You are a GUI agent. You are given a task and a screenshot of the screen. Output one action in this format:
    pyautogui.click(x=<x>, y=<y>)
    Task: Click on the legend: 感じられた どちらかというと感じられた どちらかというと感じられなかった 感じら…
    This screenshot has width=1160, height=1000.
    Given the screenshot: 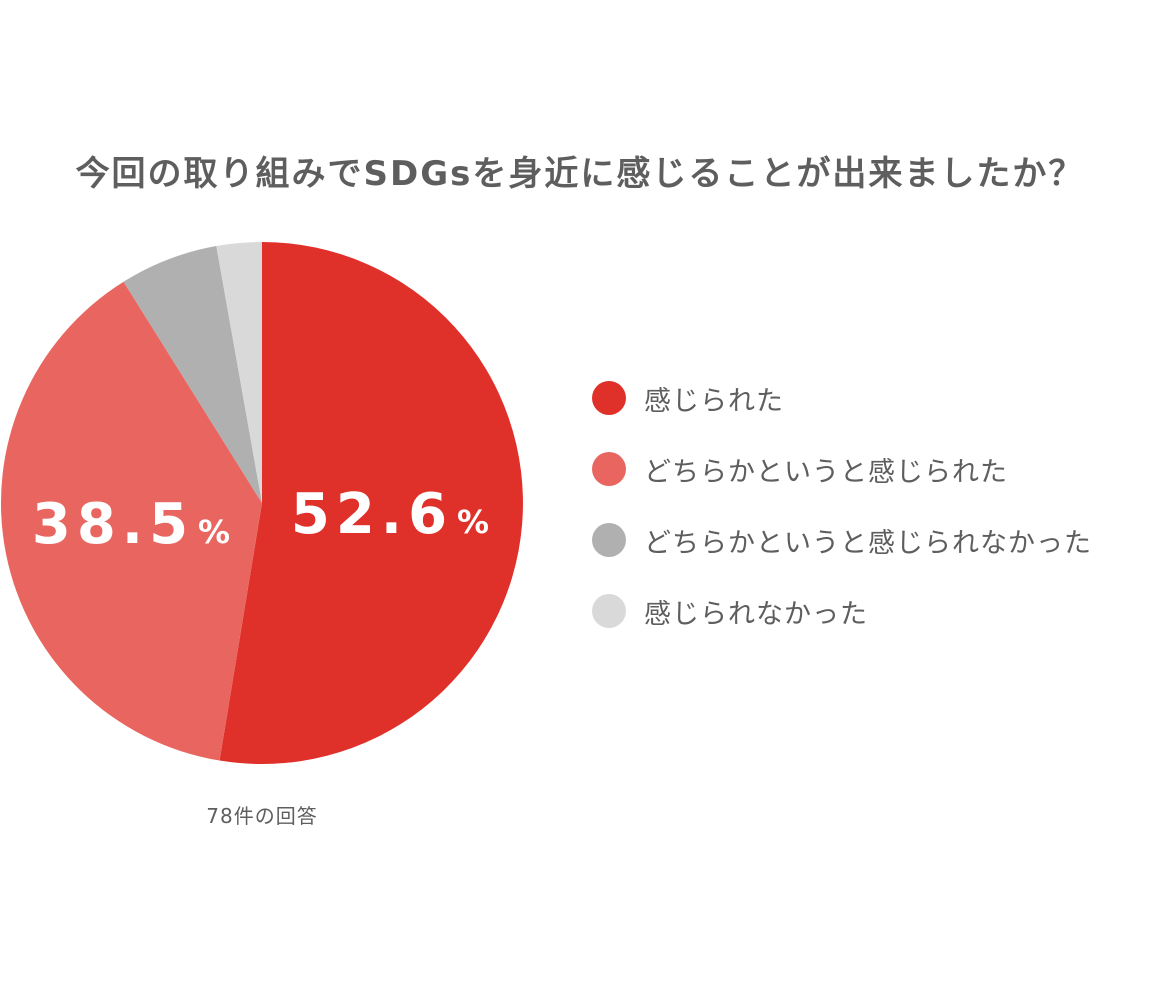 What is the action you would take?
    pyautogui.click(x=842, y=522)
    